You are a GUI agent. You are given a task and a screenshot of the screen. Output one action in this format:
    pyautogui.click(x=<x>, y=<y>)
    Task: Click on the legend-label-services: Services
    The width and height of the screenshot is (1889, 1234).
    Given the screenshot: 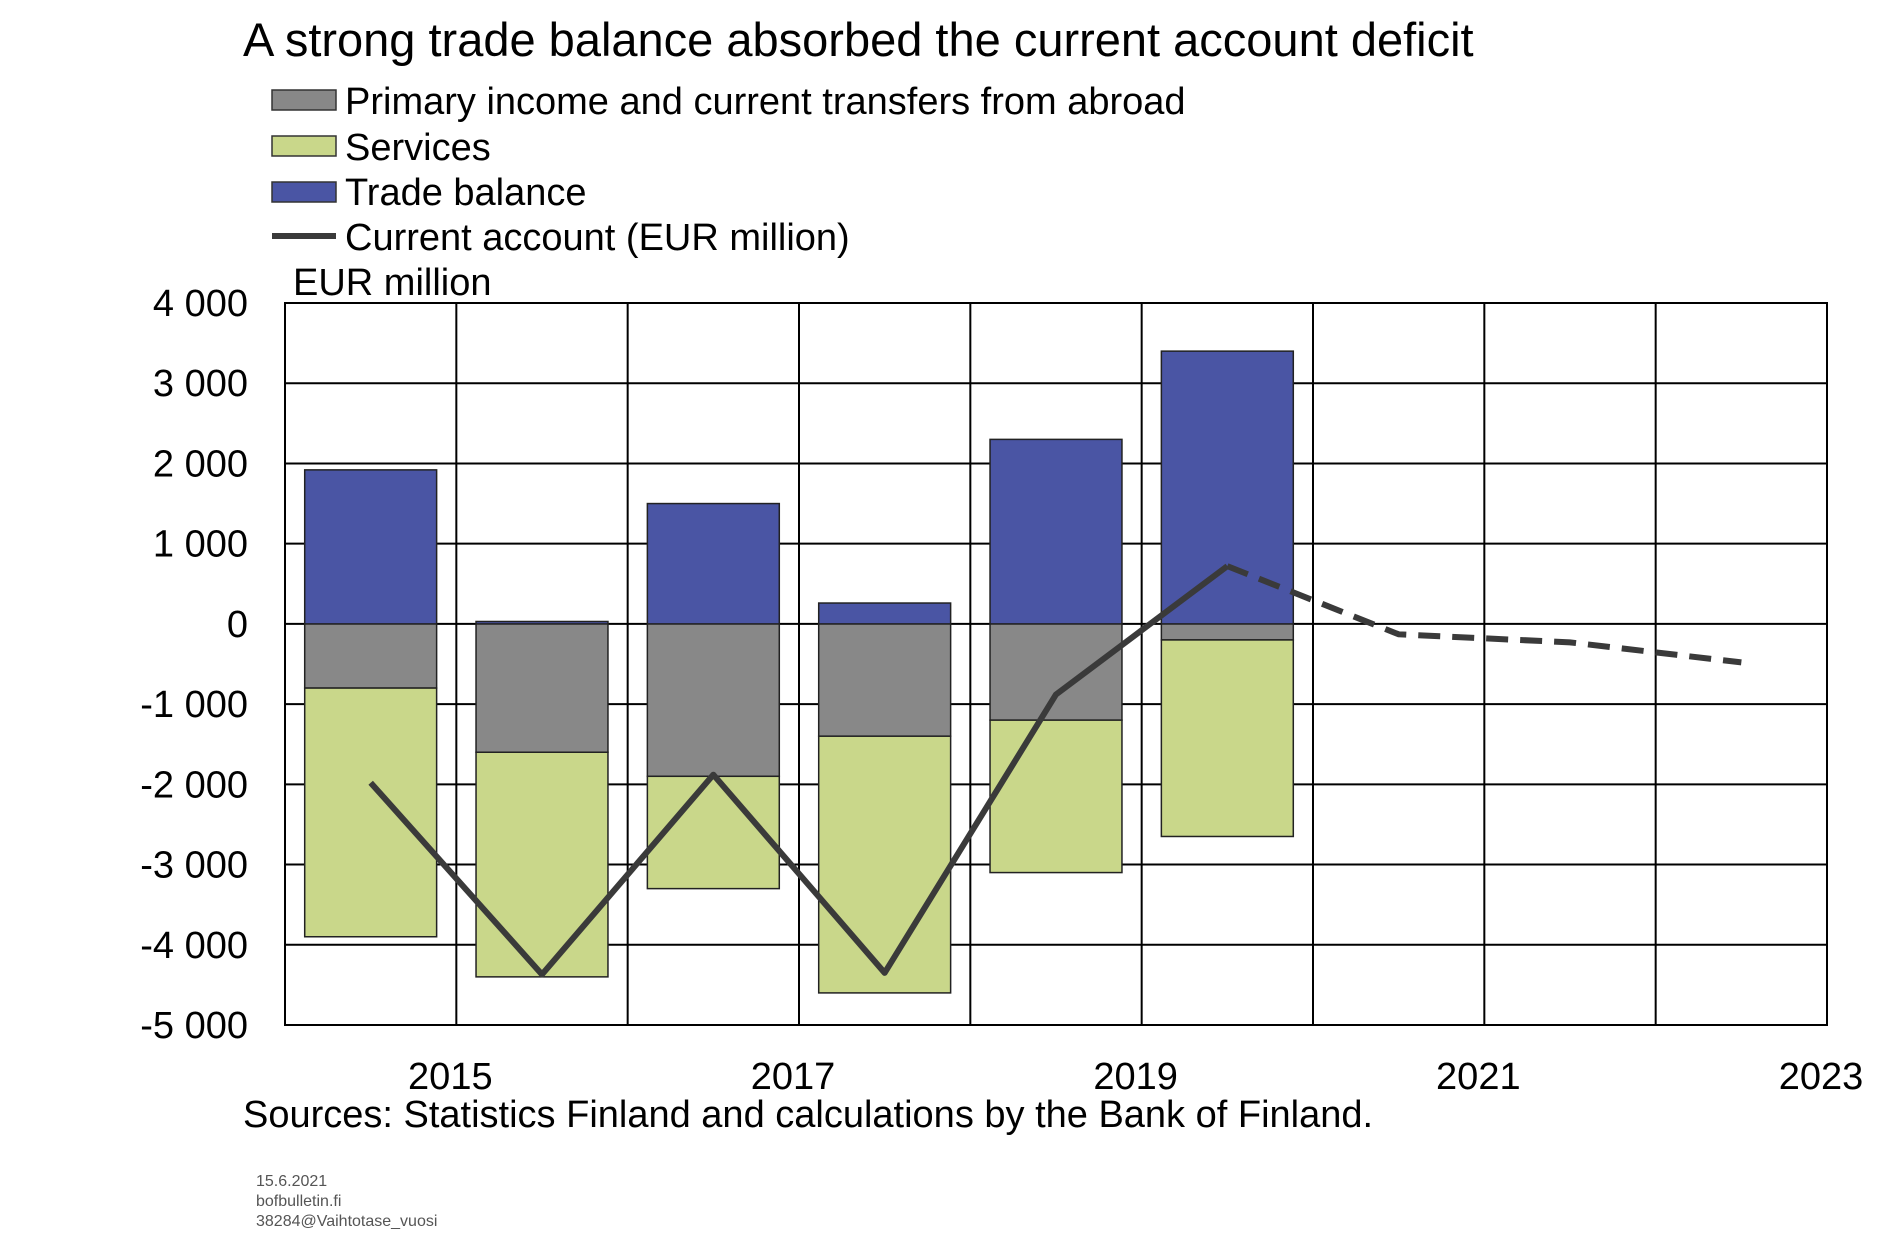 What is the action you would take?
    pyautogui.click(x=418, y=148)
    